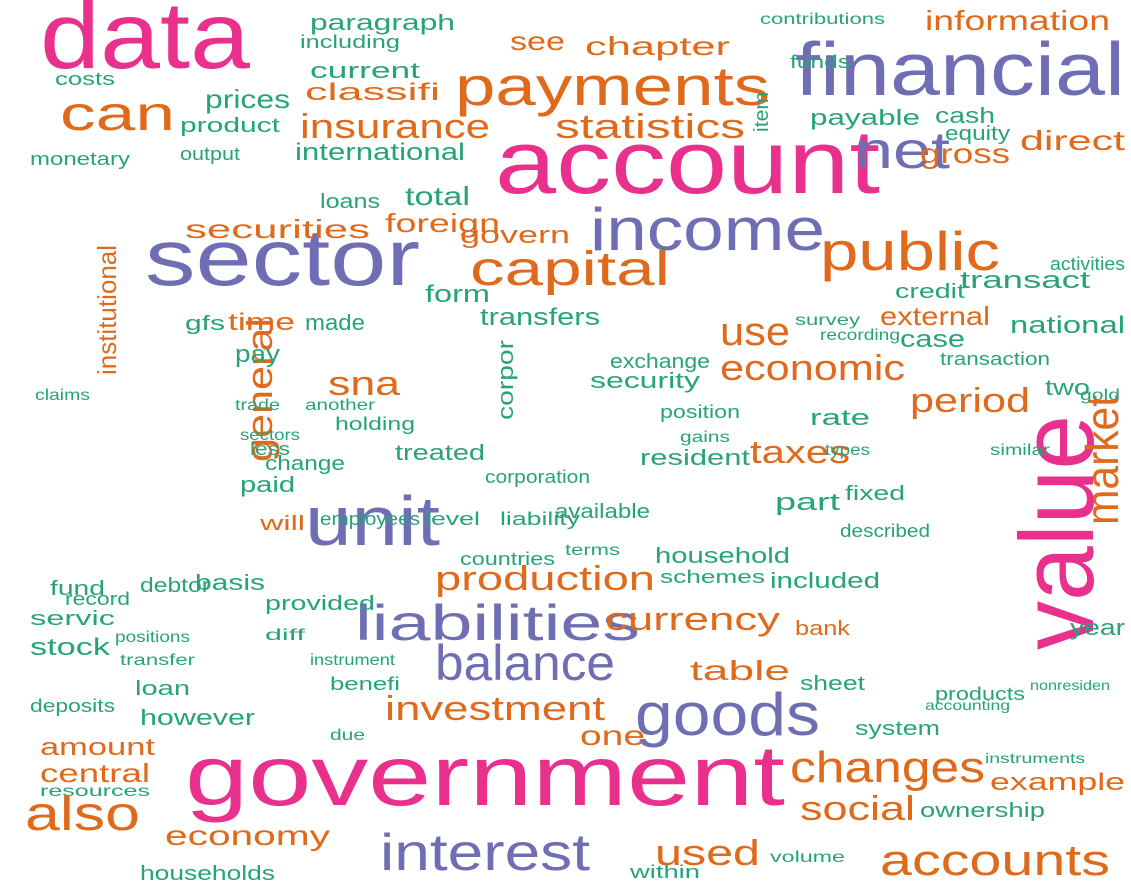 The width and height of the screenshot is (1131, 884). I want to click on word: value, so click(1057, 532).